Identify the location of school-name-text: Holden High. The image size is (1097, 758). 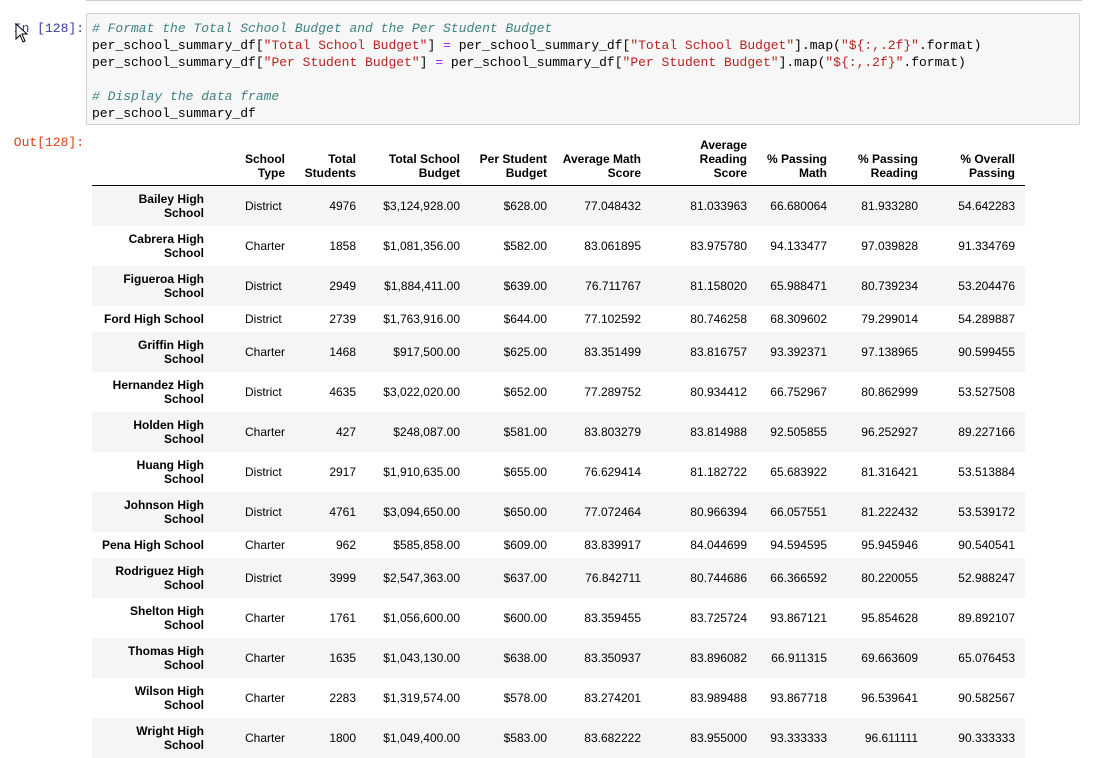
(168, 424).